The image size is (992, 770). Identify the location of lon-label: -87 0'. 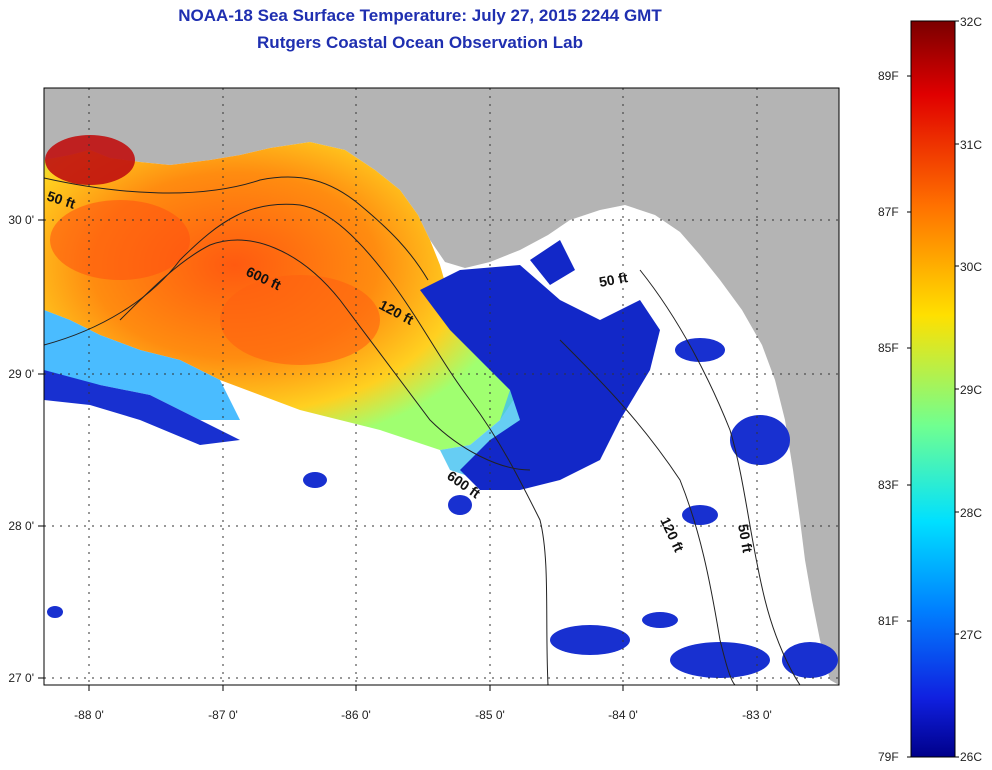
(223, 715).